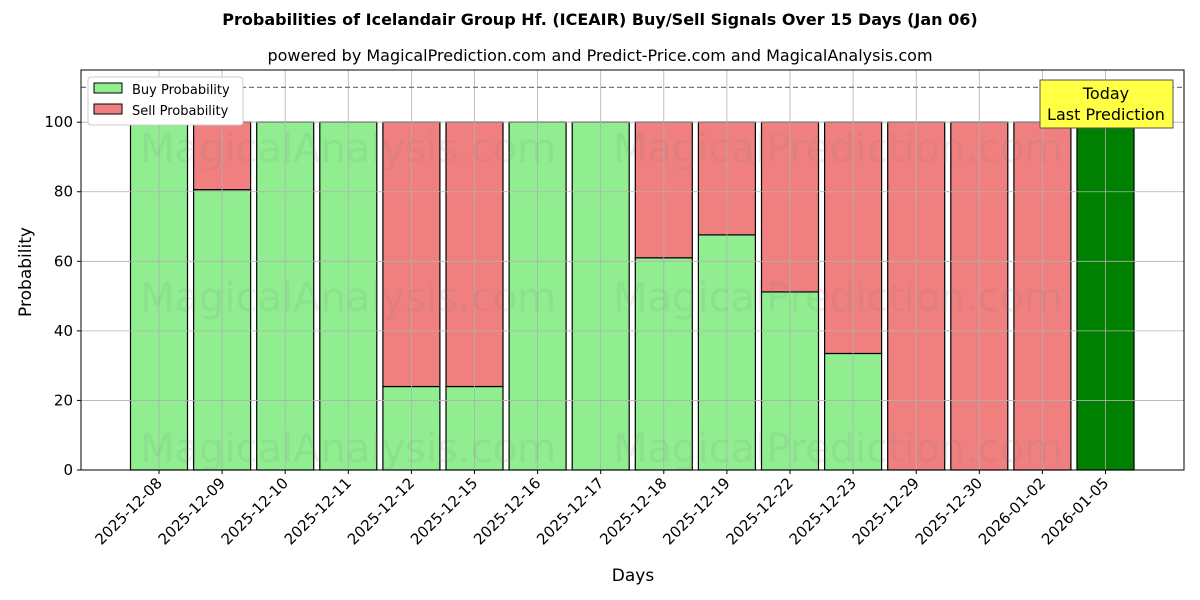 This screenshot has width=1200, height=600. Describe the element at coordinates (63, 331) in the screenshot. I see `y-tick-label: 40` at that location.